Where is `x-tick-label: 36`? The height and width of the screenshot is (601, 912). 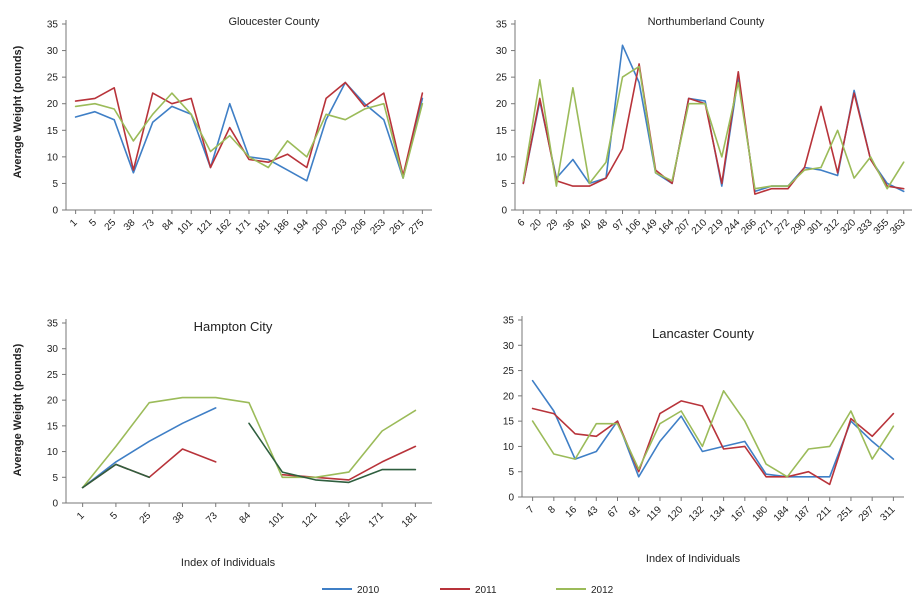 x-tick-label: 36 is located at coordinates (569, 225).